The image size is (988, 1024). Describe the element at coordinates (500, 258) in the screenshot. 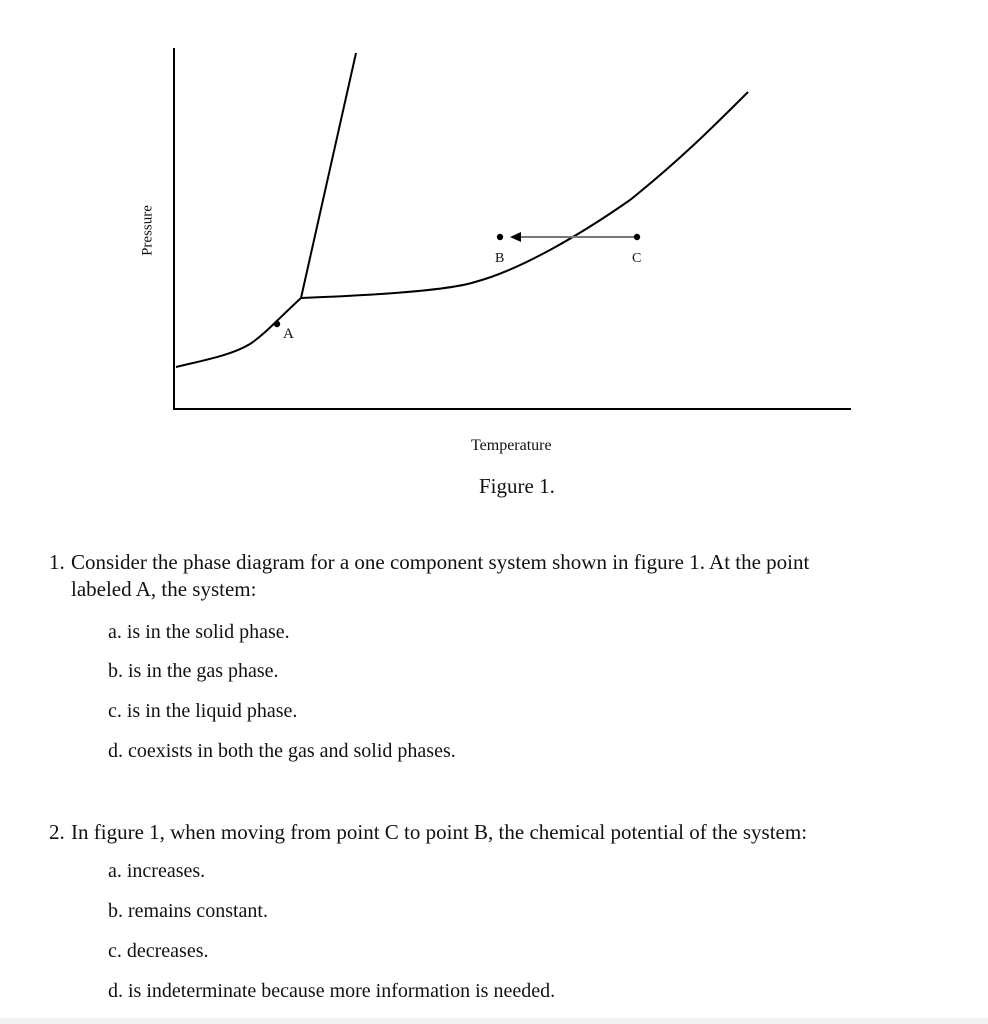

I see `point-b-label: B` at that location.